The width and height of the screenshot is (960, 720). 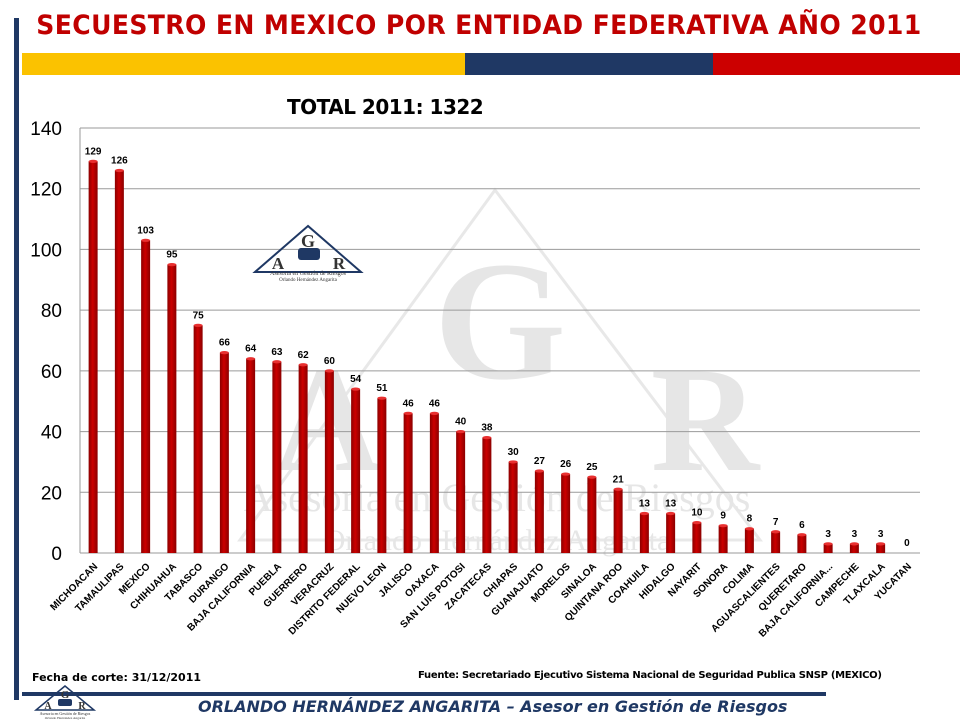 I want to click on logo-letter-a: A, so click(x=278, y=263).